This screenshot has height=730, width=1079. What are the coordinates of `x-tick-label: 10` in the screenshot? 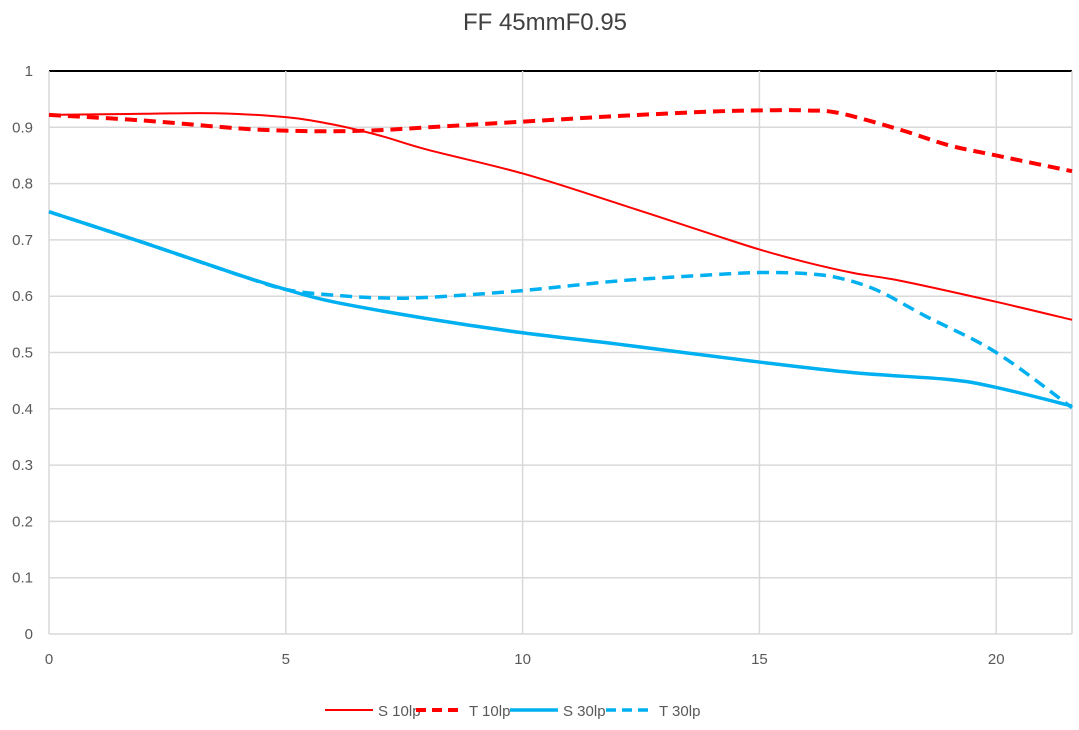 It's located at (522, 659).